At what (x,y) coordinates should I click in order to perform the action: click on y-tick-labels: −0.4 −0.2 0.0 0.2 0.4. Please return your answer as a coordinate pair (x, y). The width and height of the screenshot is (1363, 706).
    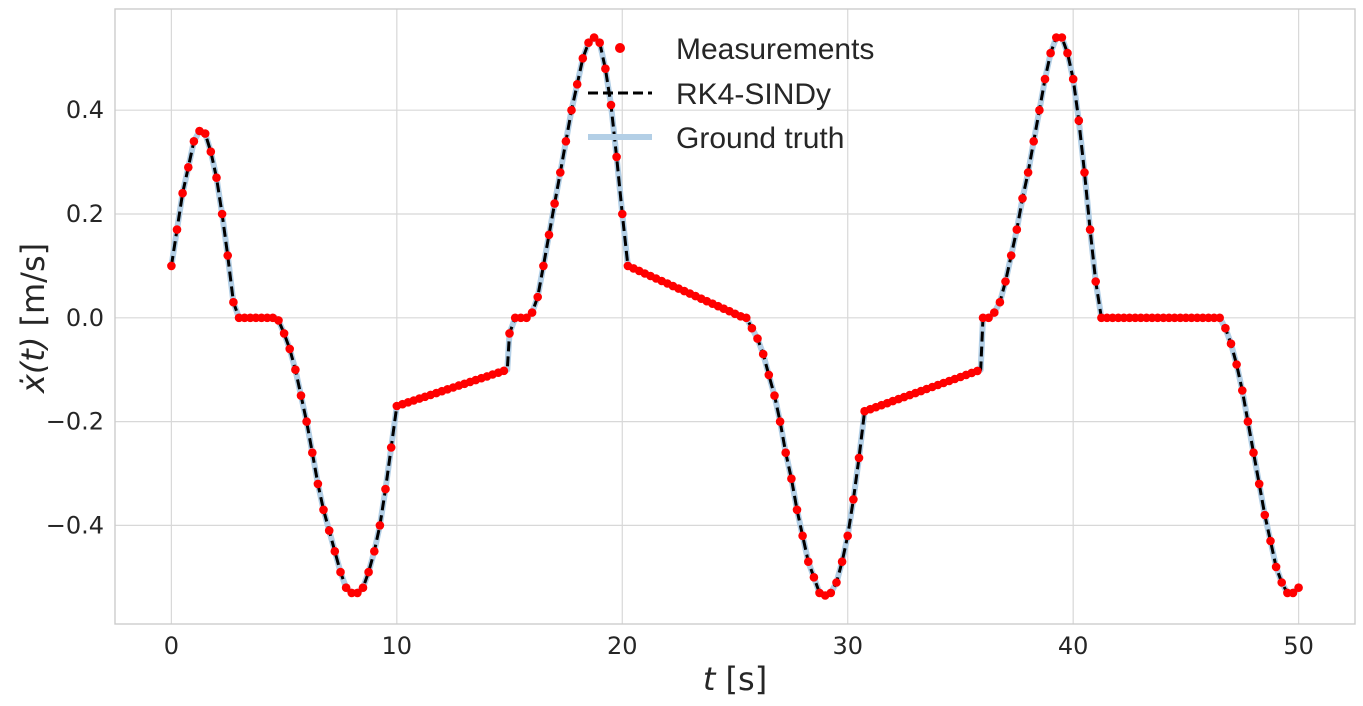
    Looking at the image, I should click on (75, 317).